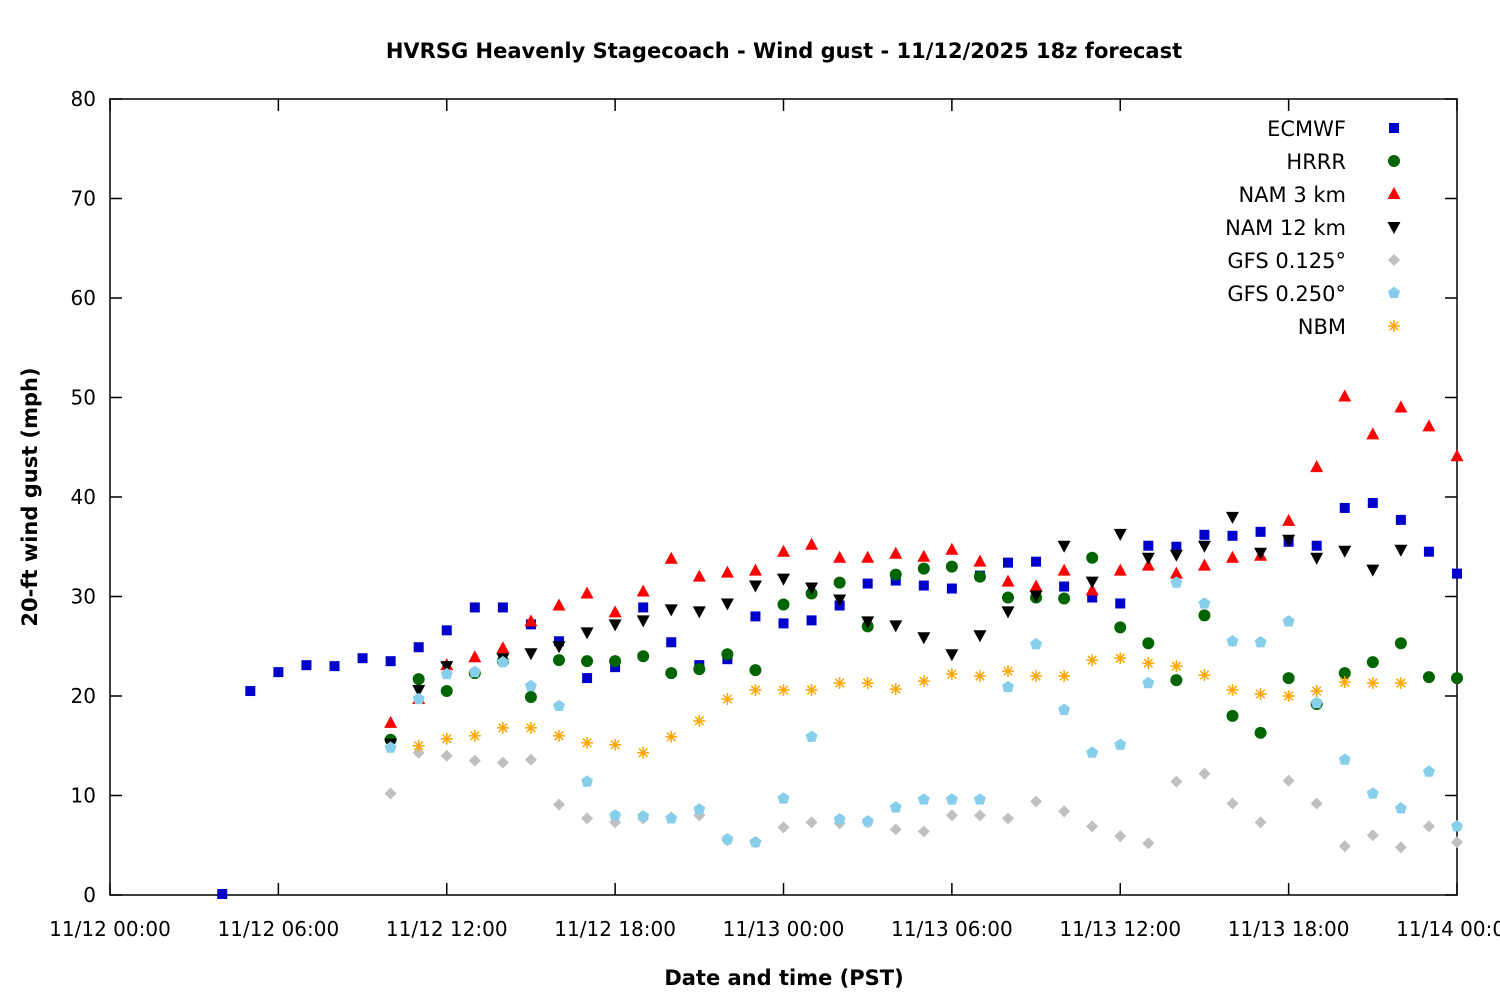 The width and height of the screenshot is (1500, 1004). Describe the element at coordinates (30, 496) in the screenshot. I see `y-axis-label: 20-ft wind gust (mph)` at that location.